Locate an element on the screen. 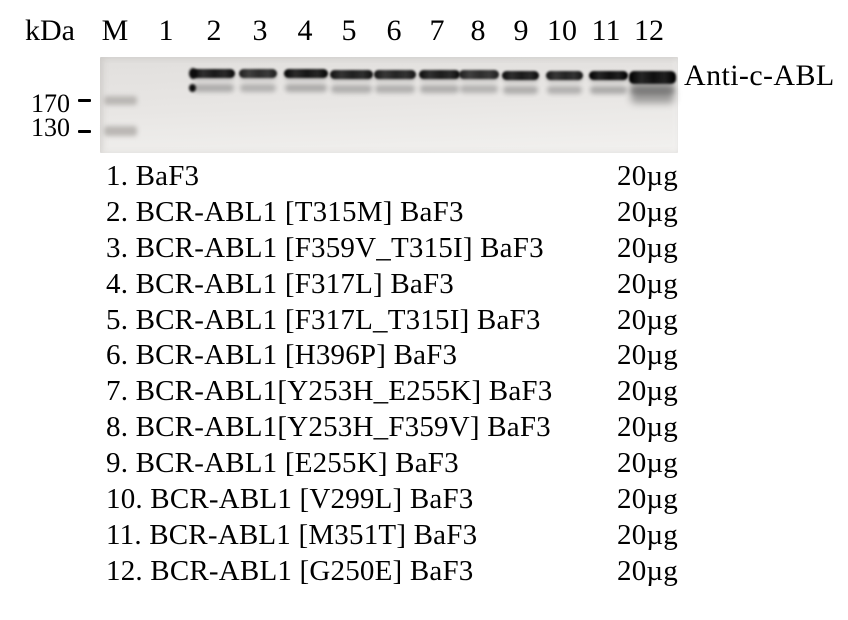 The height and width of the screenshot is (620, 848). sample-label: 4. BCR-ABL1 [F317L] BaF3 is located at coordinates (280, 283).